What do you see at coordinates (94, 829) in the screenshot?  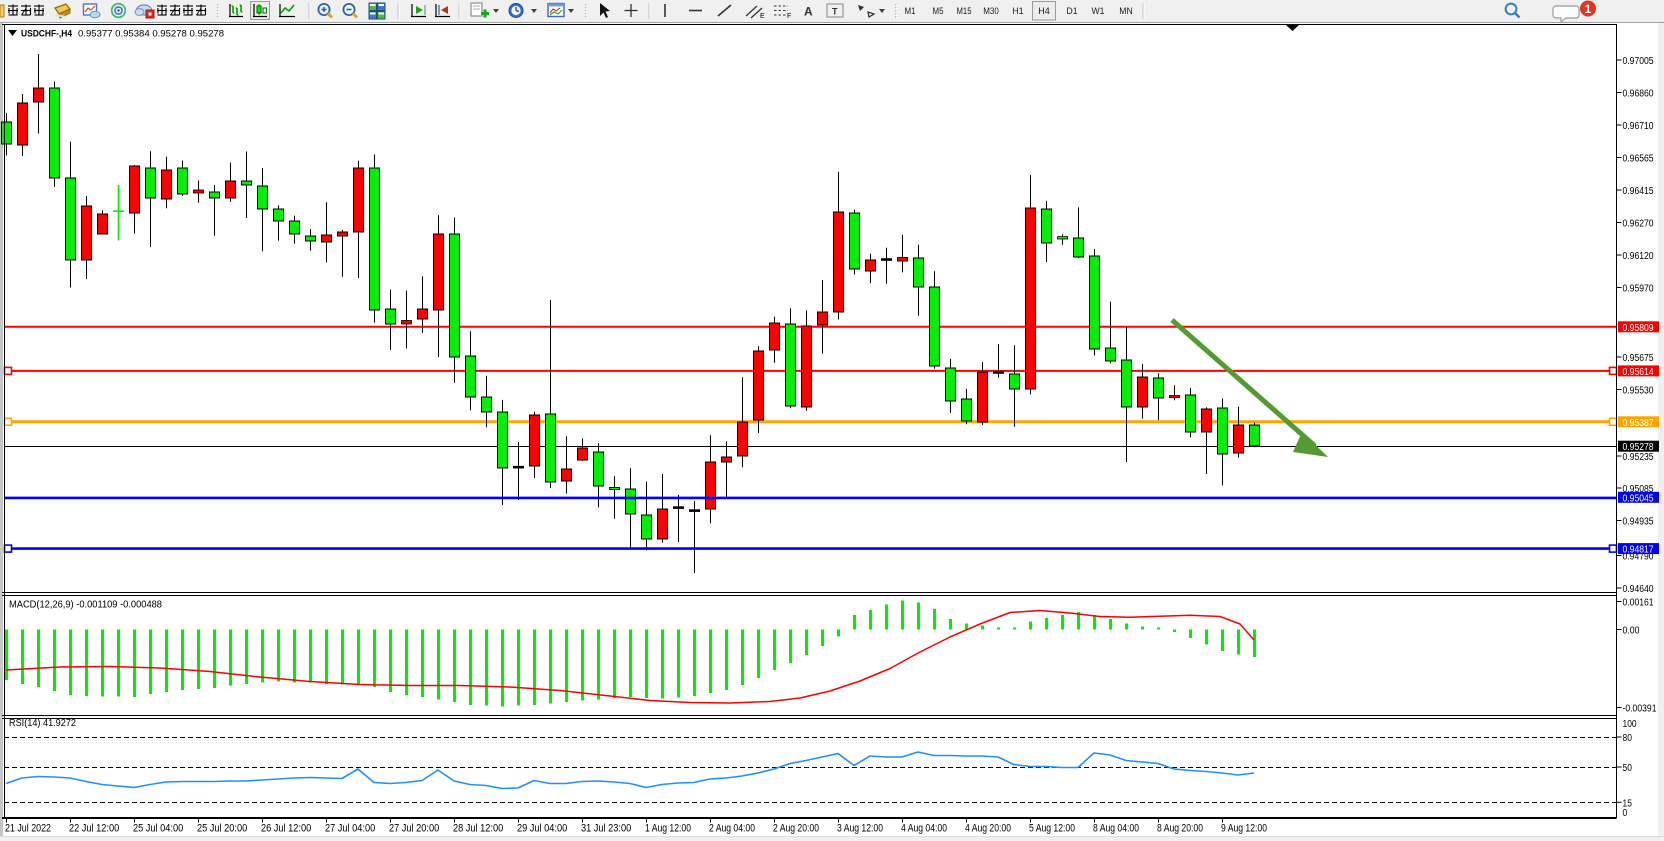 I see `svg-text: 22 Jul 12:00` at bounding box center [94, 829].